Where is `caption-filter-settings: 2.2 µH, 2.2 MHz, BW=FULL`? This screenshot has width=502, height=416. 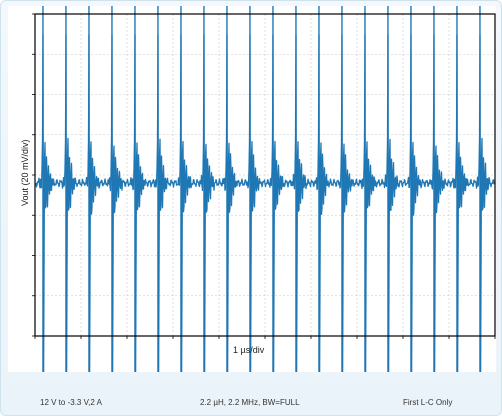
caption-filter-settings: 2.2 µH, 2.2 MHz, BW=FULL is located at coordinates (250, 402).